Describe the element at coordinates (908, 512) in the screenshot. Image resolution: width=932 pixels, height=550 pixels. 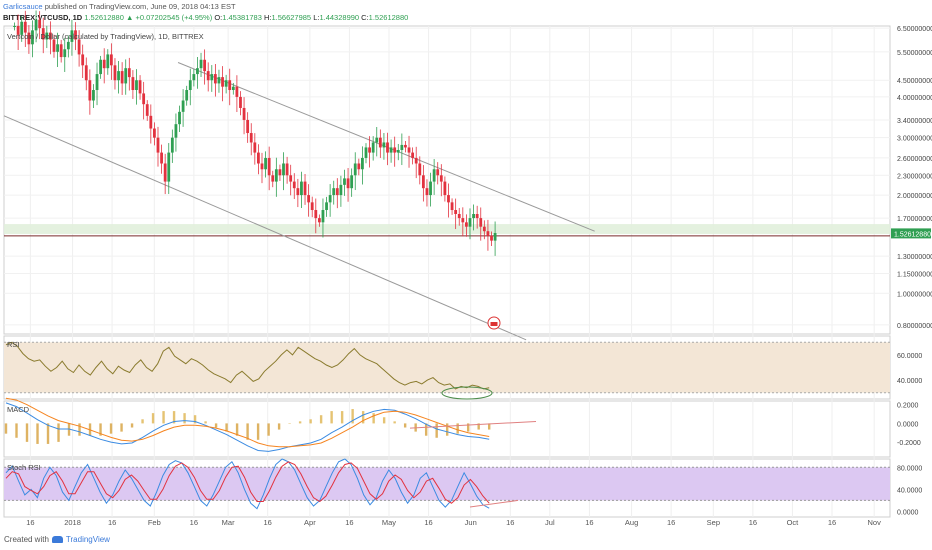
I see `stoch-y-tick-label: 0.0000` at that location.